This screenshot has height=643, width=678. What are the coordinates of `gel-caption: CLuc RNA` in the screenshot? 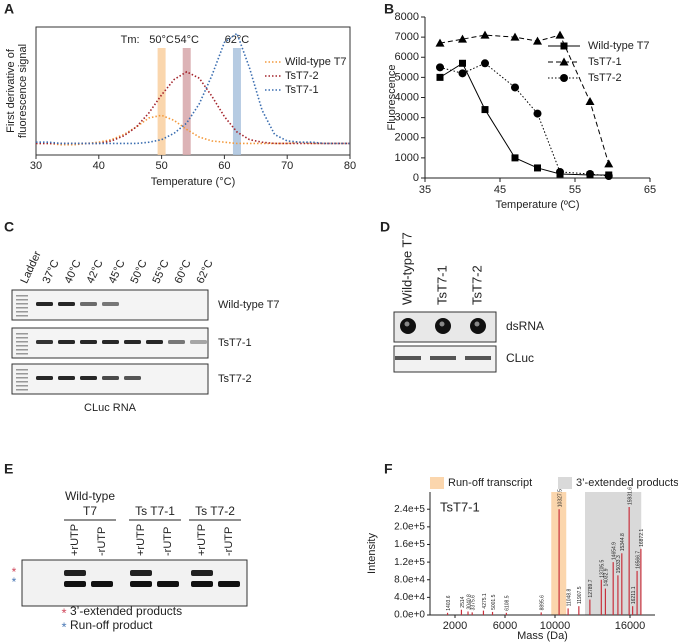 It's located at (110, 408).